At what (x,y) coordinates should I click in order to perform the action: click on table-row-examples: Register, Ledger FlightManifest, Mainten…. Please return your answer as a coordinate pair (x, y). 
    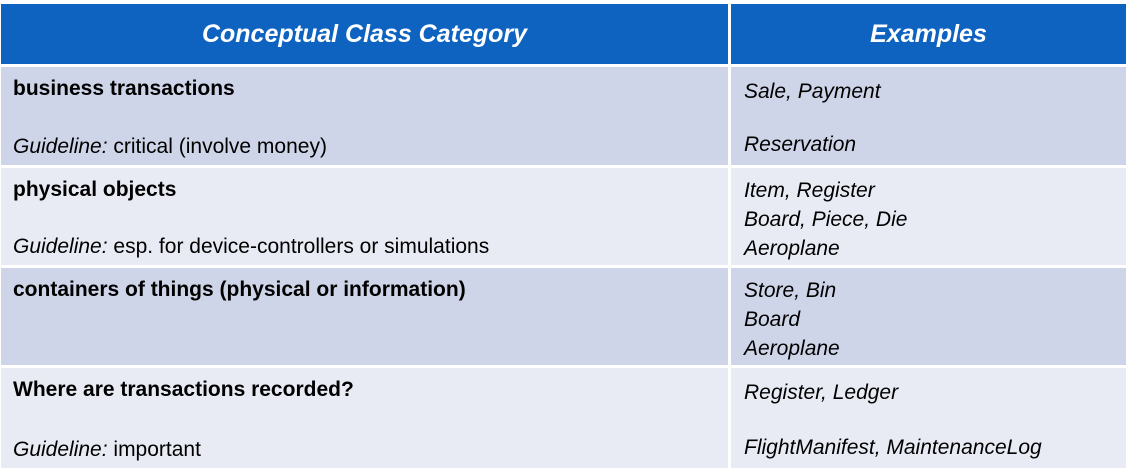
    Looking at the image, I should click on (928, 418).